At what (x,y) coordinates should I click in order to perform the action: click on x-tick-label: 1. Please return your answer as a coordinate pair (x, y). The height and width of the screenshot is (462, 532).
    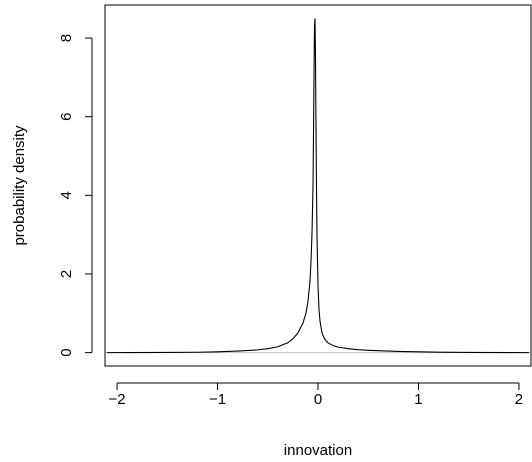
    Looking at the image, I should click on (418, 399).